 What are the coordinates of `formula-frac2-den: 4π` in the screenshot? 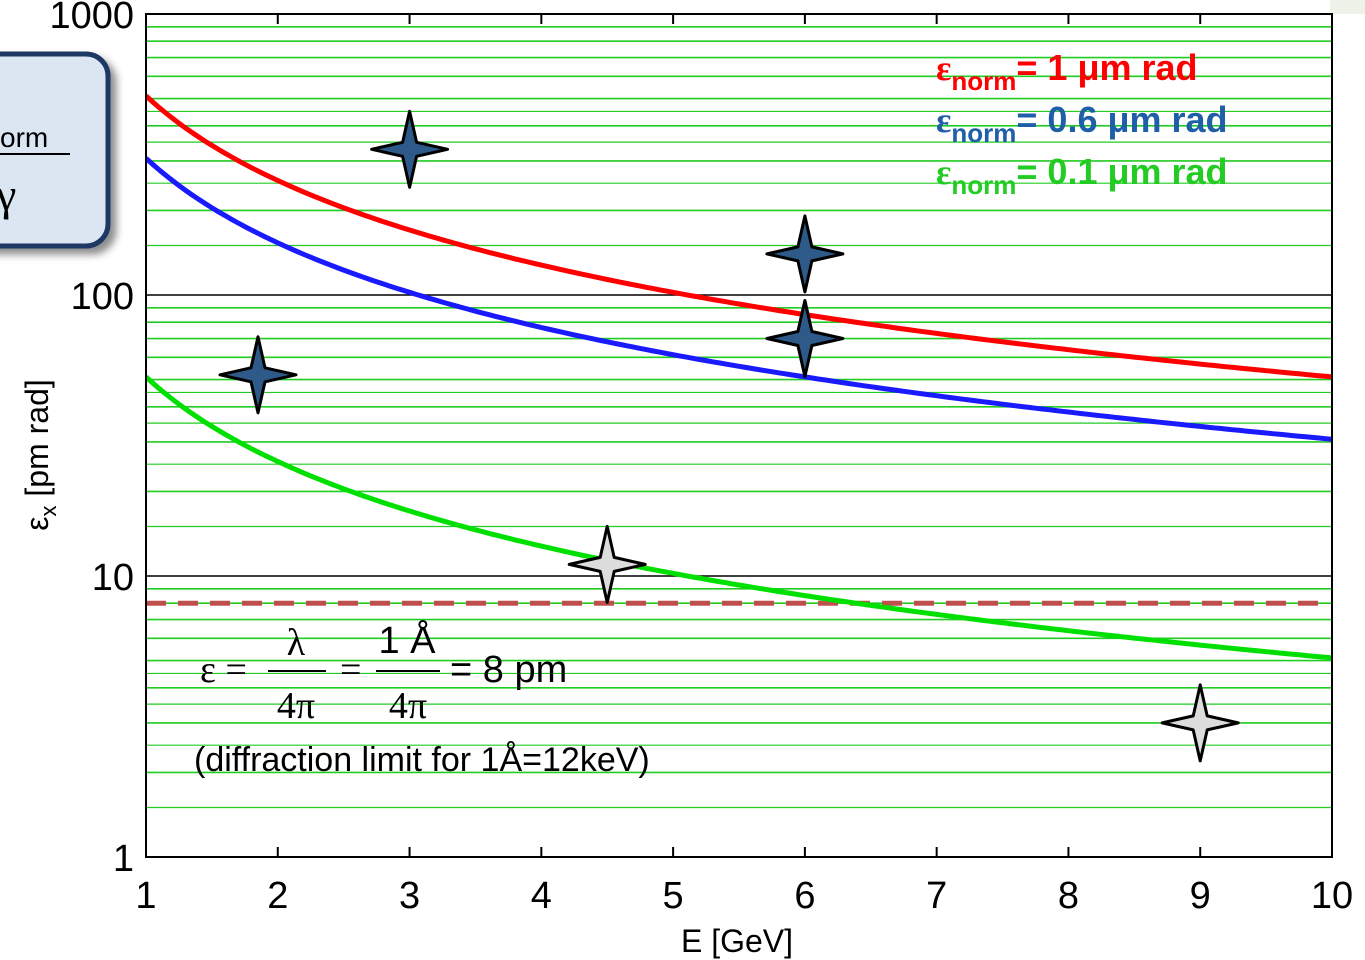 It's located at (408, 706).